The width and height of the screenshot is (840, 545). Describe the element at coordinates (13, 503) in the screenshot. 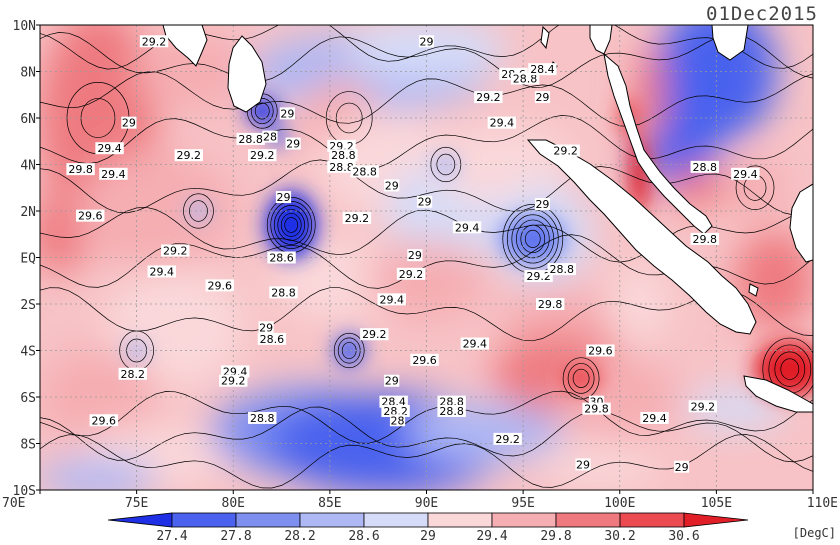

I see `lon-label: 70E` at that location.